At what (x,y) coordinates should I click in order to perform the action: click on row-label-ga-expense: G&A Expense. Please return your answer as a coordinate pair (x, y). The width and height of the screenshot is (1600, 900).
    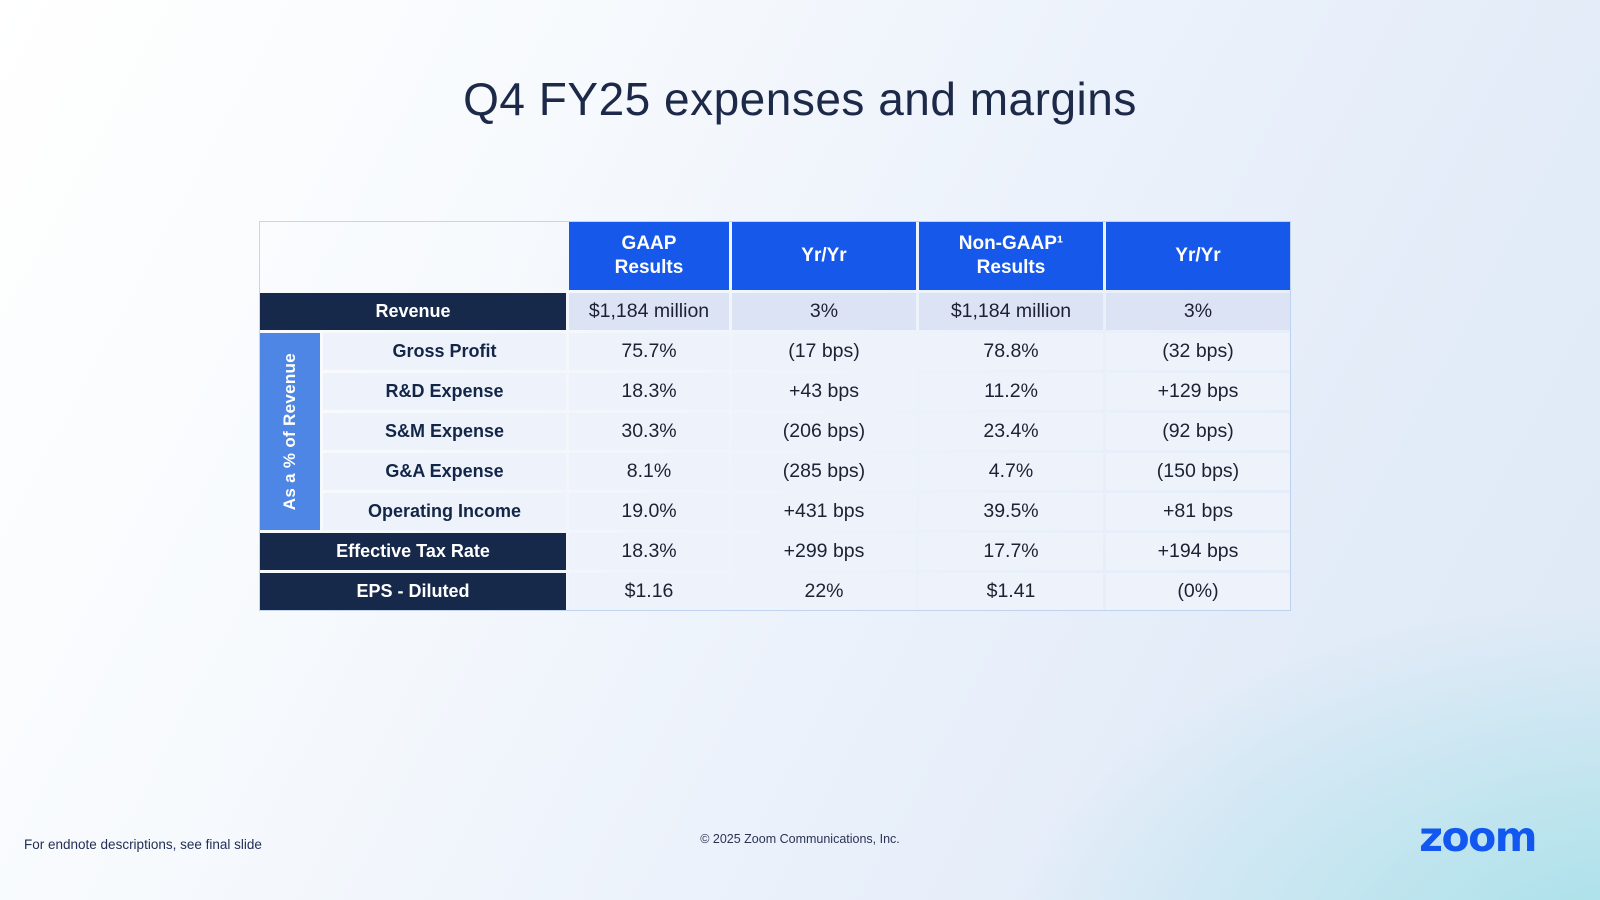
    Looking at the image, I should click on (444, 471).